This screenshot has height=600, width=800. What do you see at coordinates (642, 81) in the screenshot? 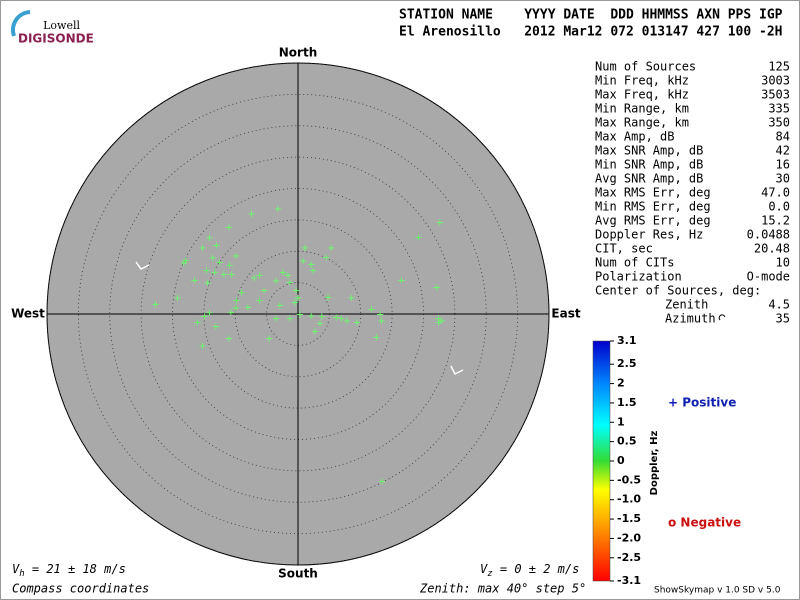
I see `stat-label: Min Freq, kHz` at bounding box center [642, 81].